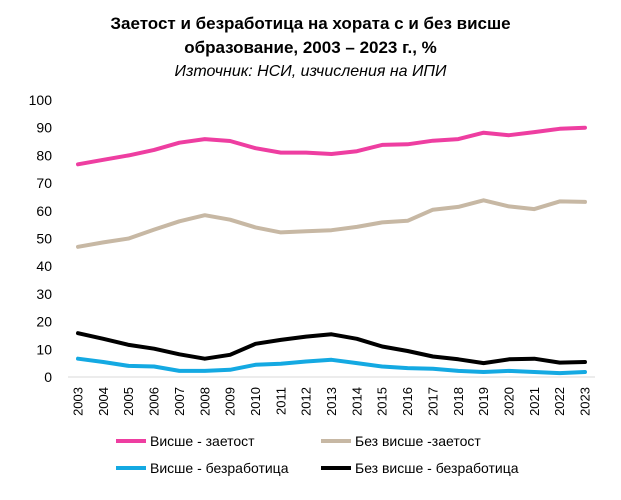 The height and width of the screenshot is (500, 621). What do you see at coordinates (44, 128) in the screenshot?
I see `y-tick-label: 90` at bounding box center [44, 128].